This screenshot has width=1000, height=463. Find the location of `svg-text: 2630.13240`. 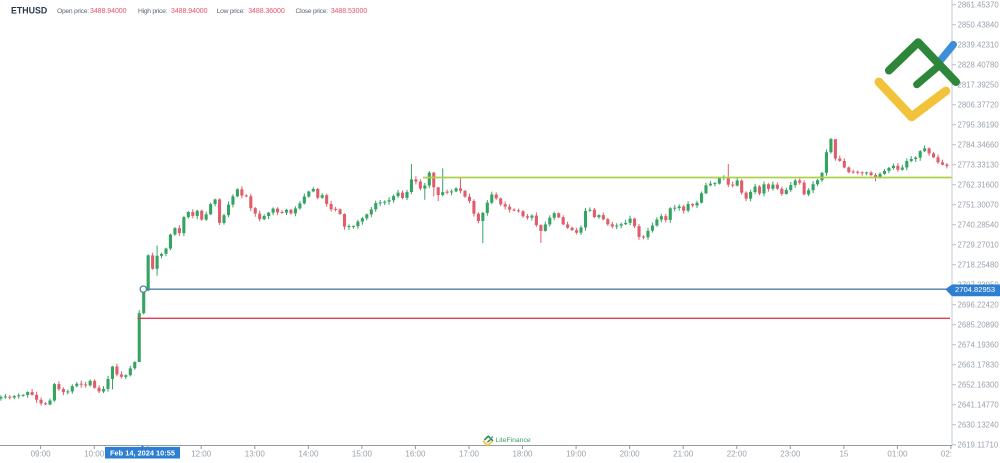

svg-text: 2630.13240 is located at coordinates (979, 424).